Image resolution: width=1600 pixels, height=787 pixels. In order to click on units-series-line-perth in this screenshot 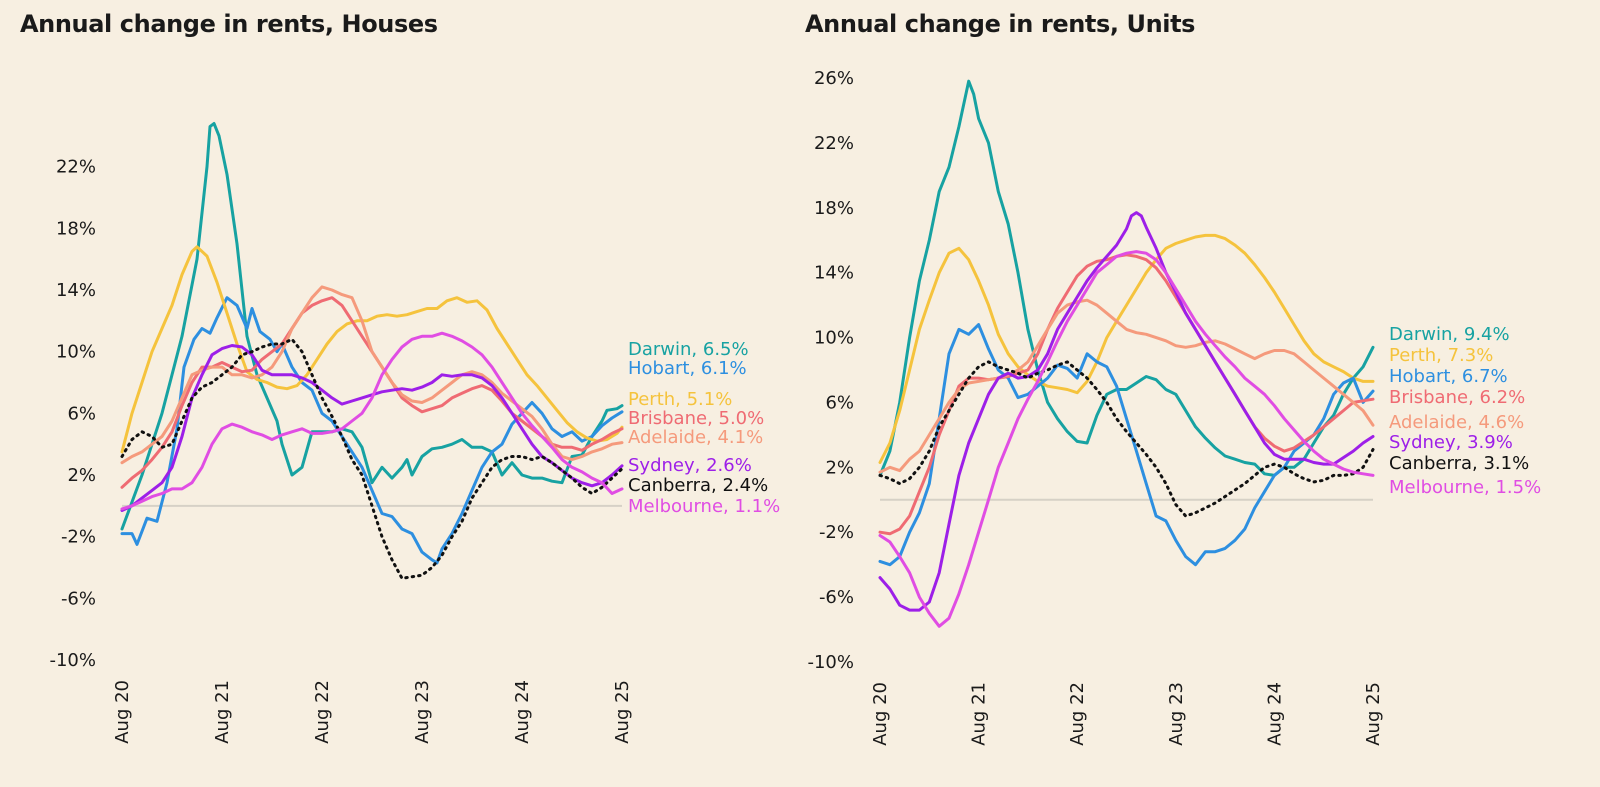, I will do `click(1126, 348)`.